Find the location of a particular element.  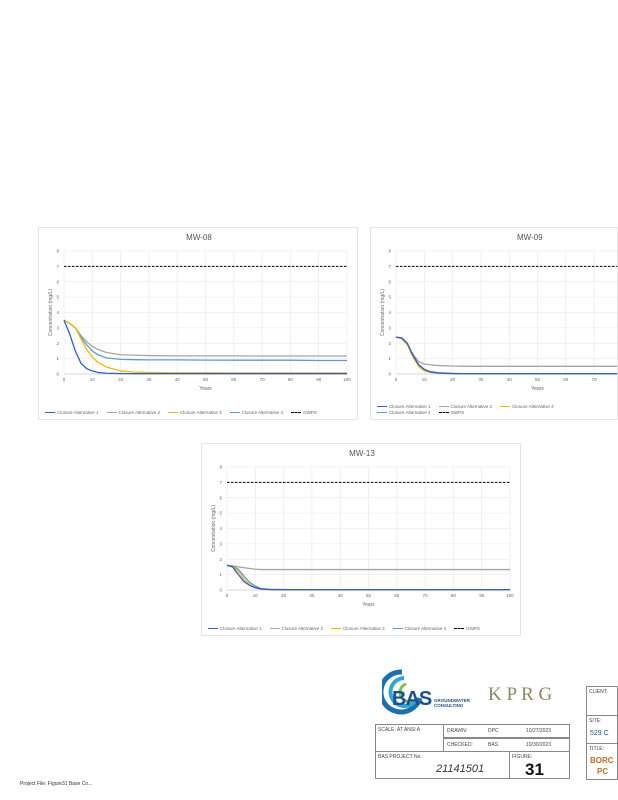

title-block-scale: SCALE: AT ANSI A is located at coordinates (409, 738).